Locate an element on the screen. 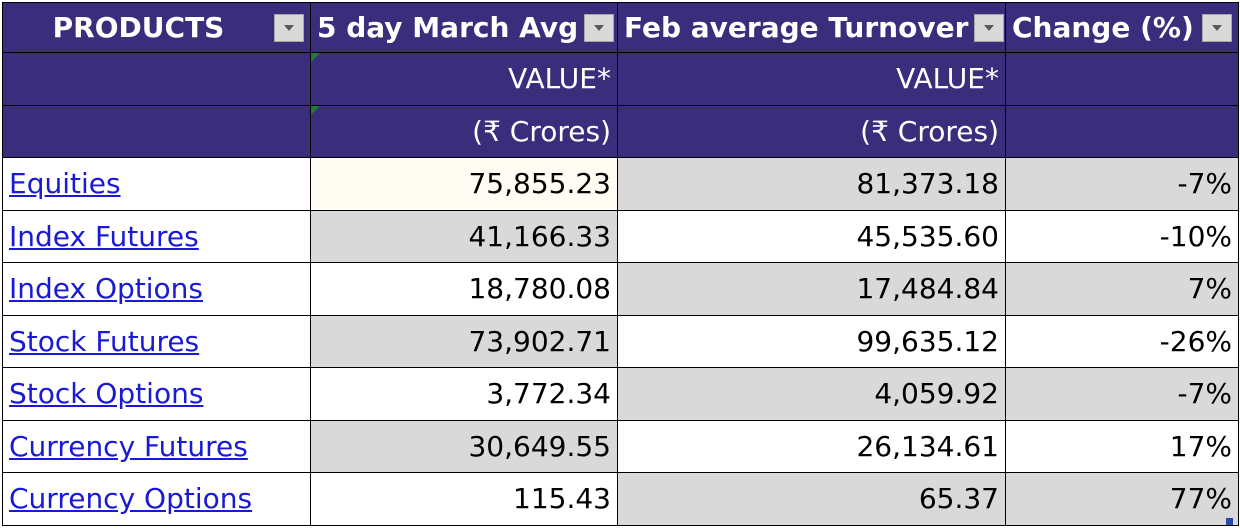 Image resolution: width=1240 pixels, height=530 pixels. feb-value-cell: 45,535.60 is located at coordinates (811, 236).